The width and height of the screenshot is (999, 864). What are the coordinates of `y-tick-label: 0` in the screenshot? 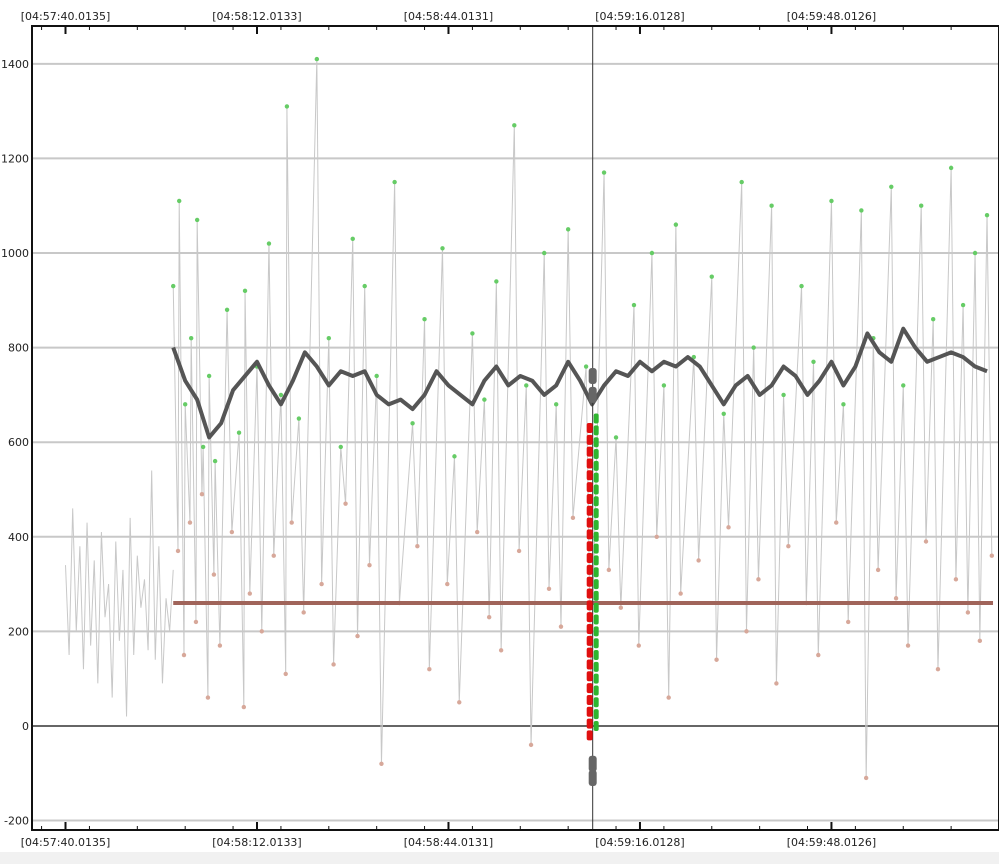 It's located at (25, 726).